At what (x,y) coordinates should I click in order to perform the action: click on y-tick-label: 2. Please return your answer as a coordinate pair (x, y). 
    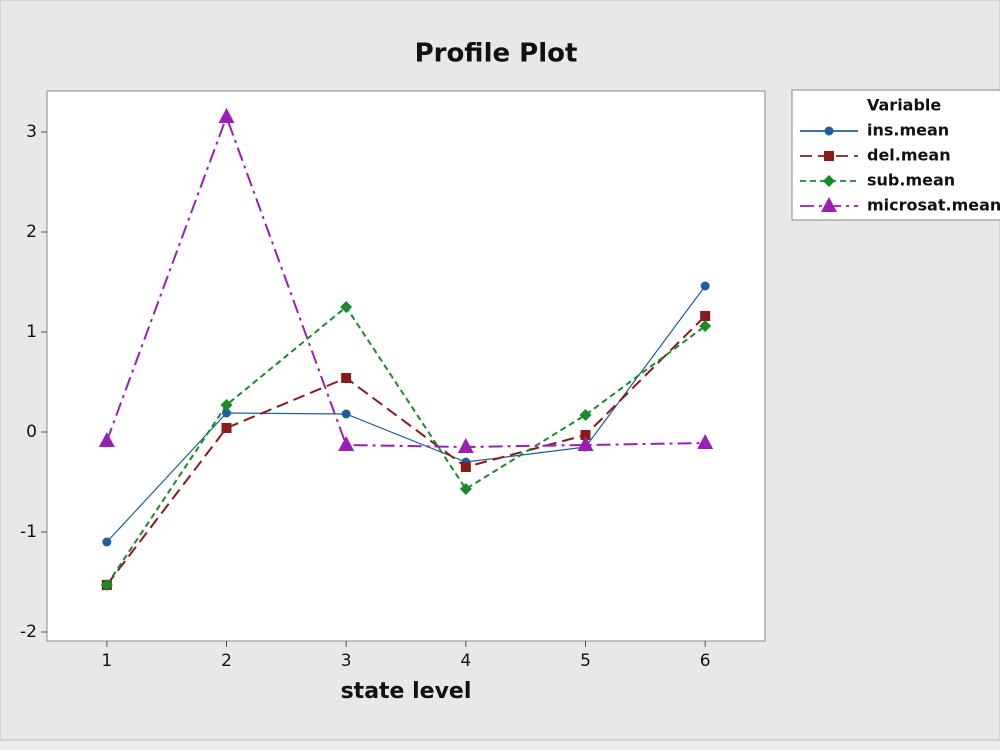
    Looking at the image, I should click on (31, 232).